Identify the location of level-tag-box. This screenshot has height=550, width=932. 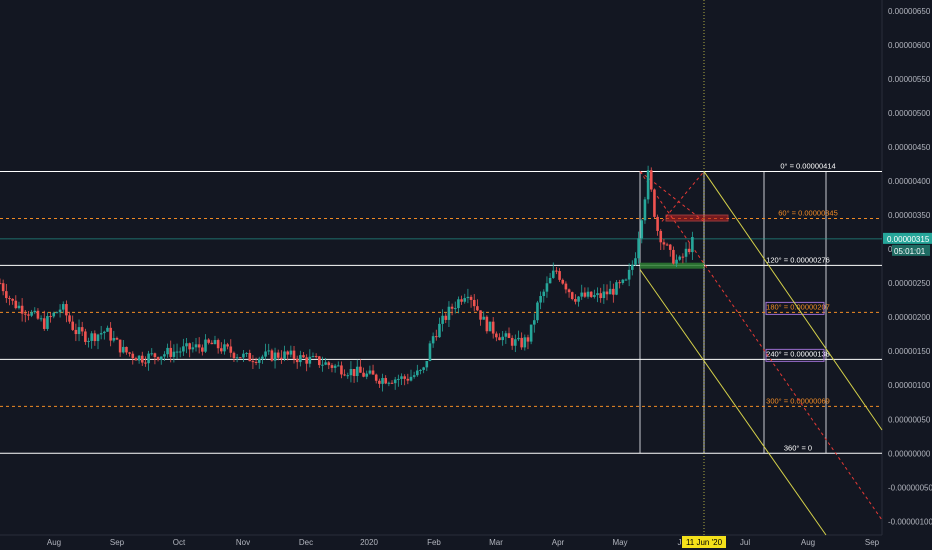
(795, 308).